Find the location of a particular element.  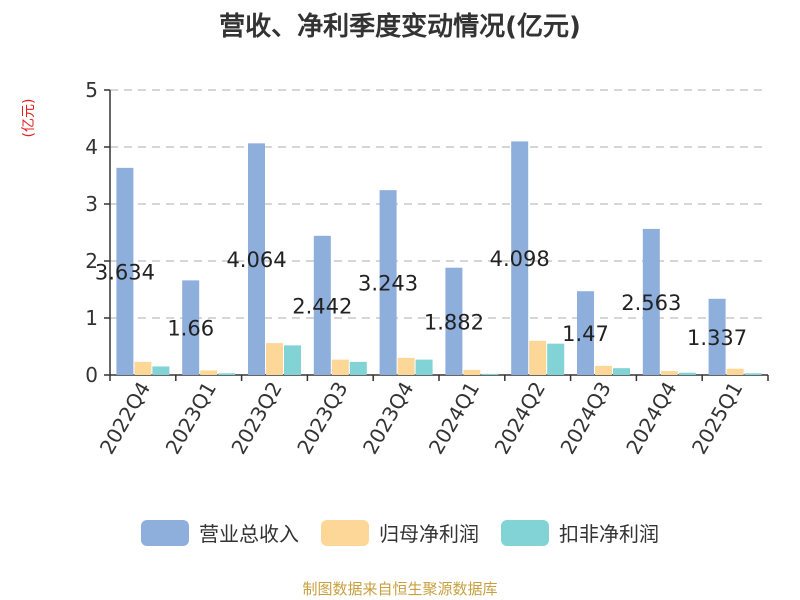

x-tick-label: 2024Q4 is located at coordinates (651, 418).